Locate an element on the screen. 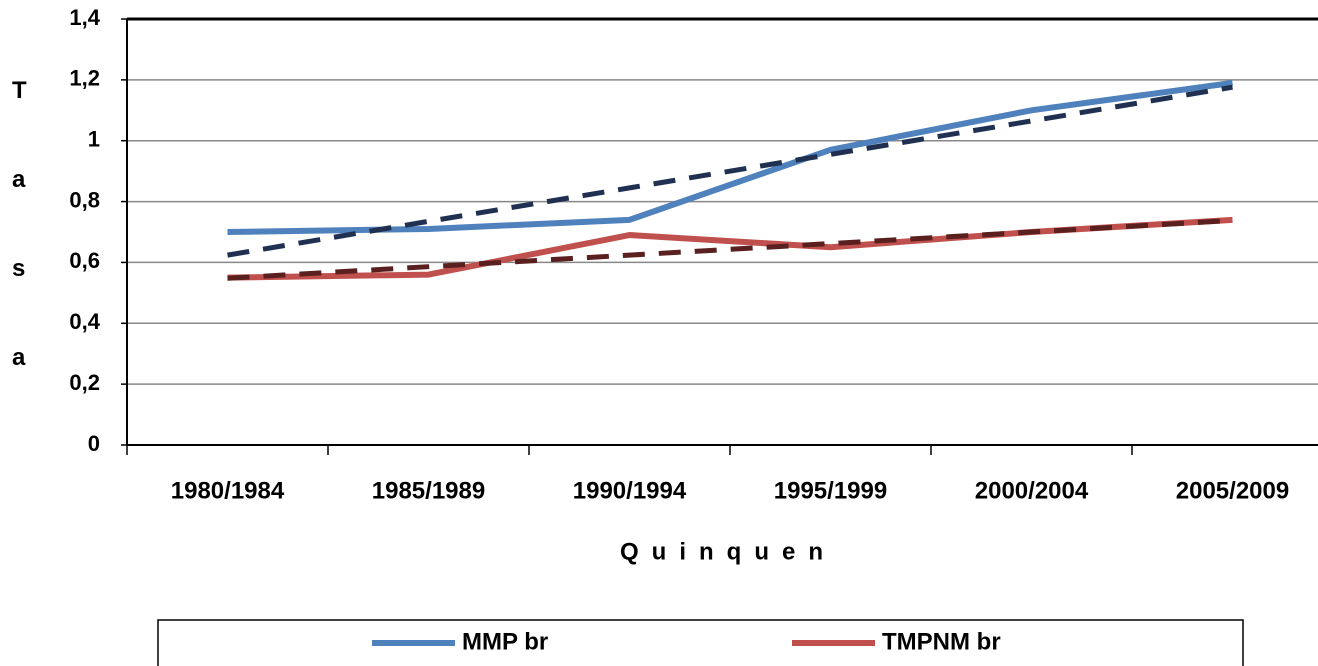  legend-box is located at coordinates (700, 642).